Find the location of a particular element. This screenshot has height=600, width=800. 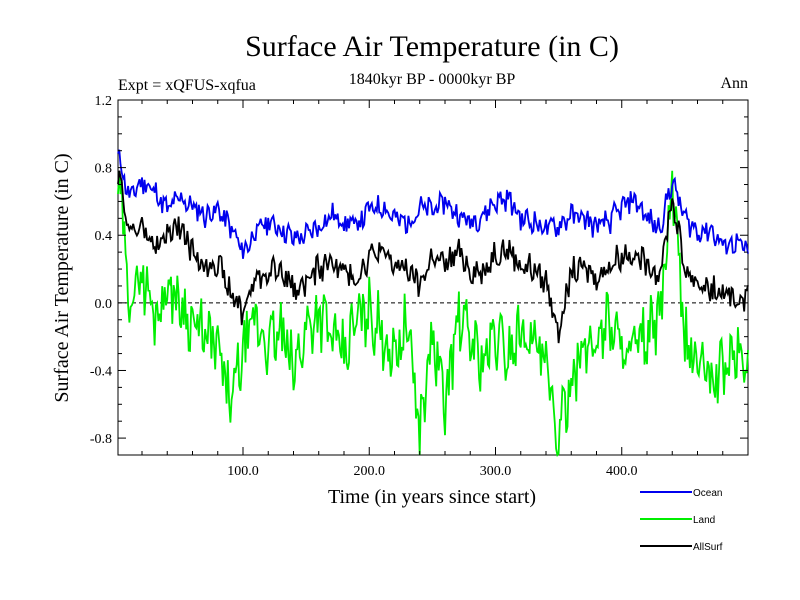

x-tick-label: 200.0 is located at coordinates (369, 471).